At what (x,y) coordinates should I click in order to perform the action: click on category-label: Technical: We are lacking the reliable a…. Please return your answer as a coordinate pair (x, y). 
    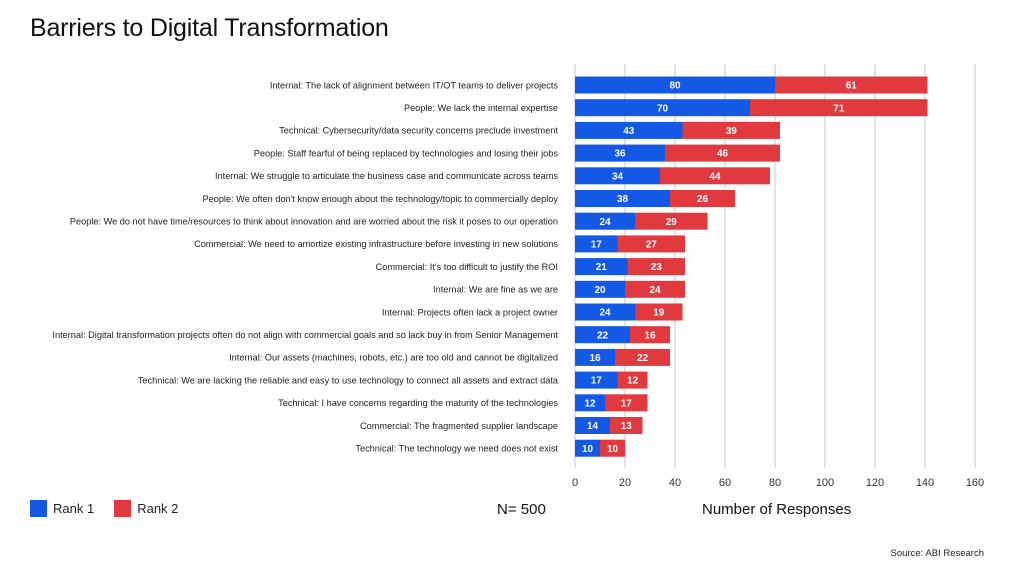
    Looking at the image, I should click on (348, 380).